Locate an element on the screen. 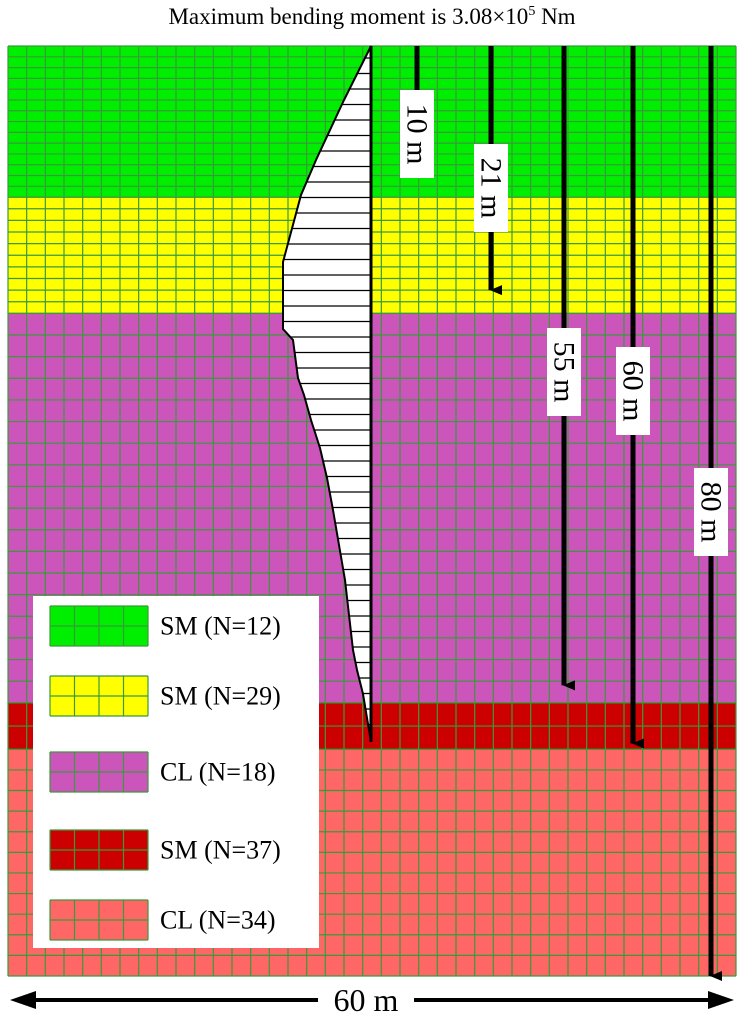  legend-label: SM (N=37) is located at coordinates (220, 850).